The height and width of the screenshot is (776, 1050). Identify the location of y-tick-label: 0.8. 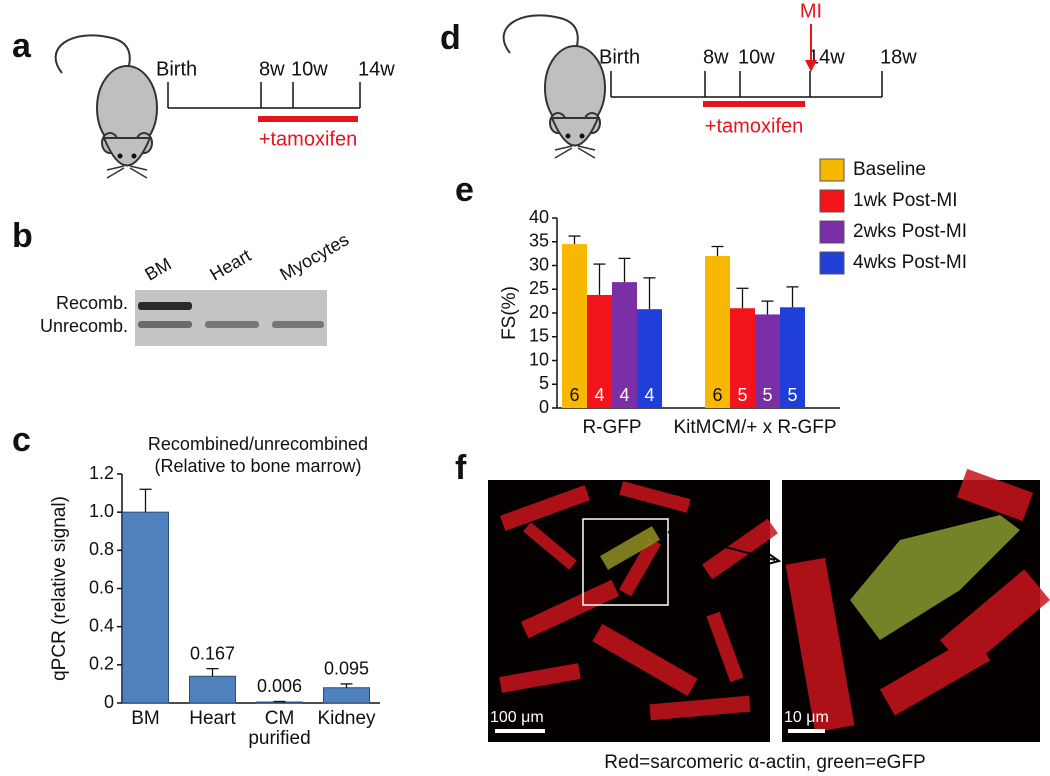
(101, 549).